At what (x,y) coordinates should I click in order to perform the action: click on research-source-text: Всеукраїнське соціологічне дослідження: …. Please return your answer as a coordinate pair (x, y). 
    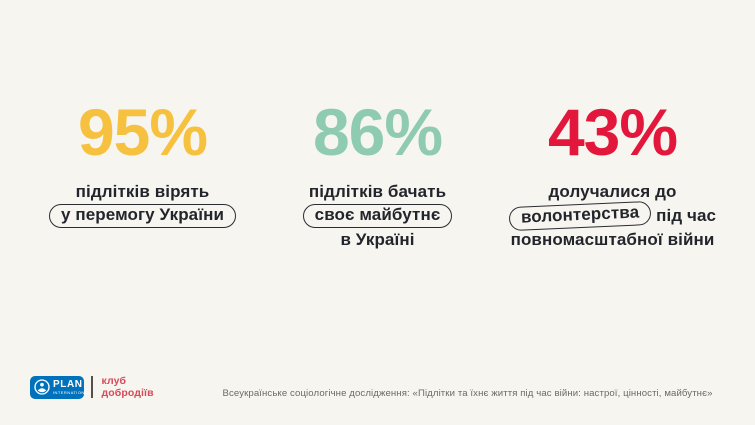
    Looking at the image, I should click on (467, 393).